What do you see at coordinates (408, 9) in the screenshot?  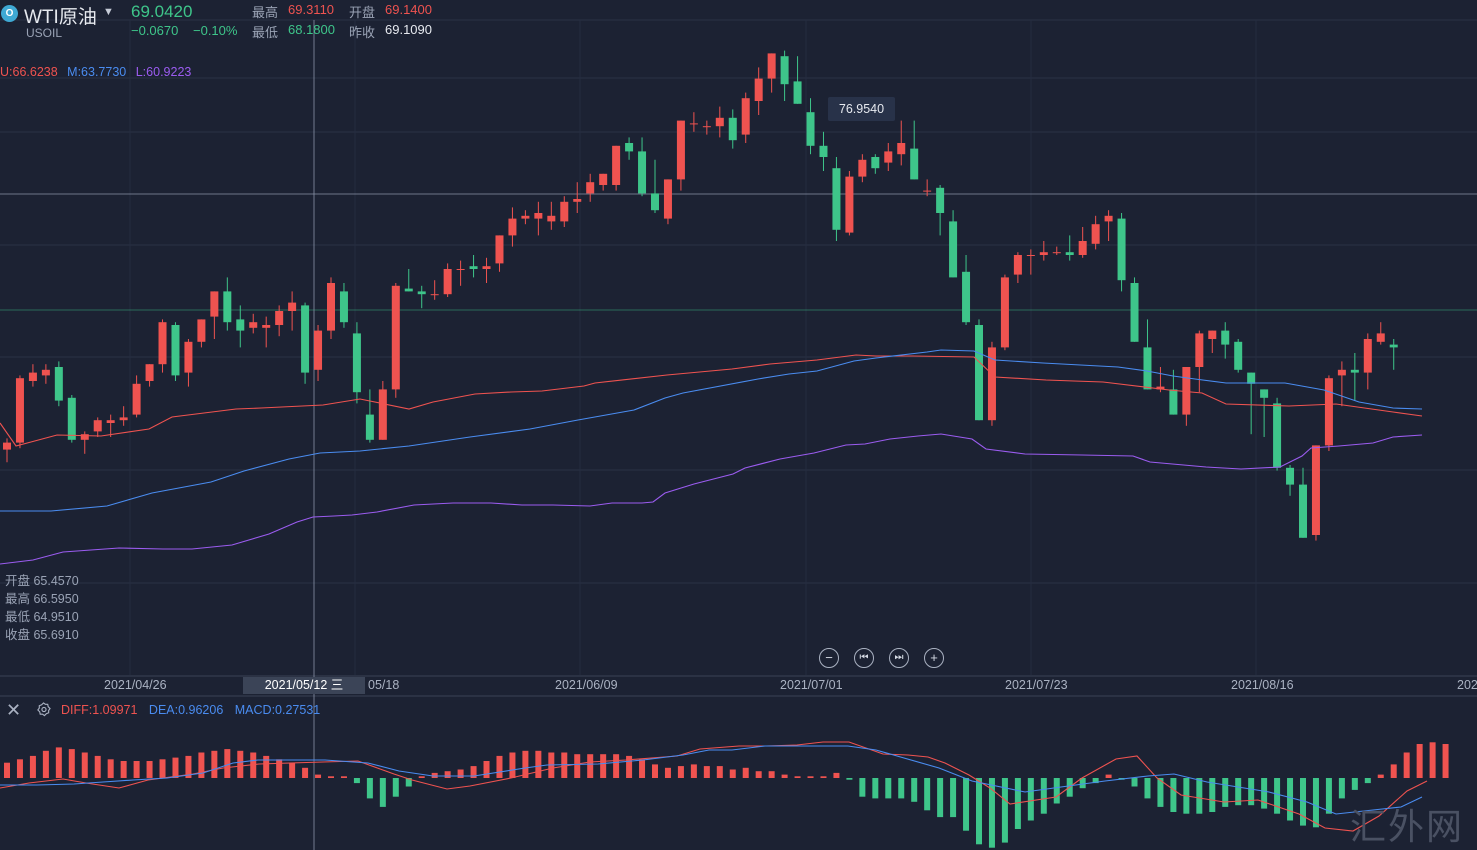 I see `open-value: 69.1400` at bounding box center [408, 9].